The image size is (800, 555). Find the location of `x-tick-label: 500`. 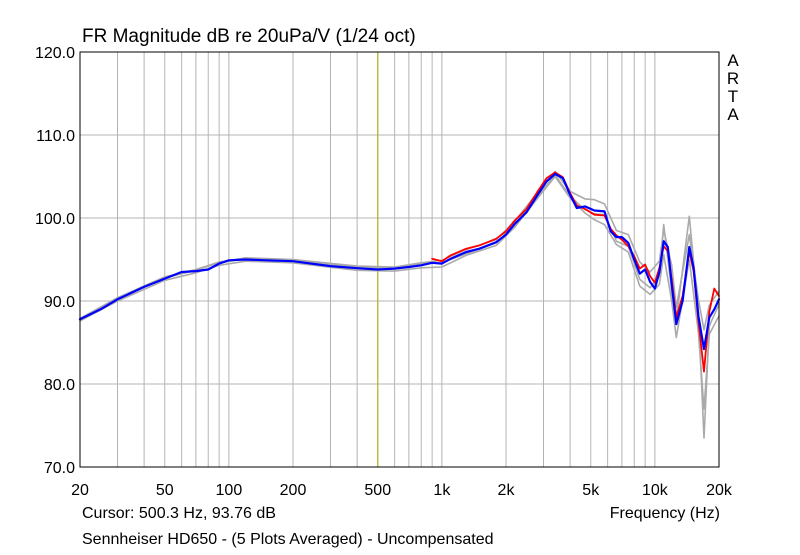

x-tick-label: 500 is located at coordinates (377, 490).